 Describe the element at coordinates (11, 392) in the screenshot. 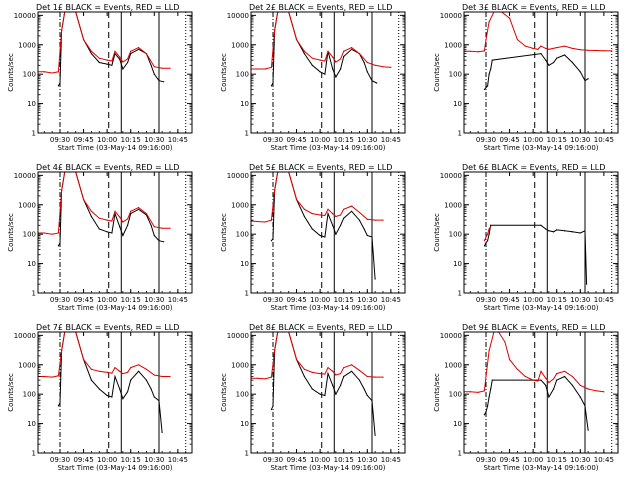

I see `y-axis-label: Counts/sec` at that location.